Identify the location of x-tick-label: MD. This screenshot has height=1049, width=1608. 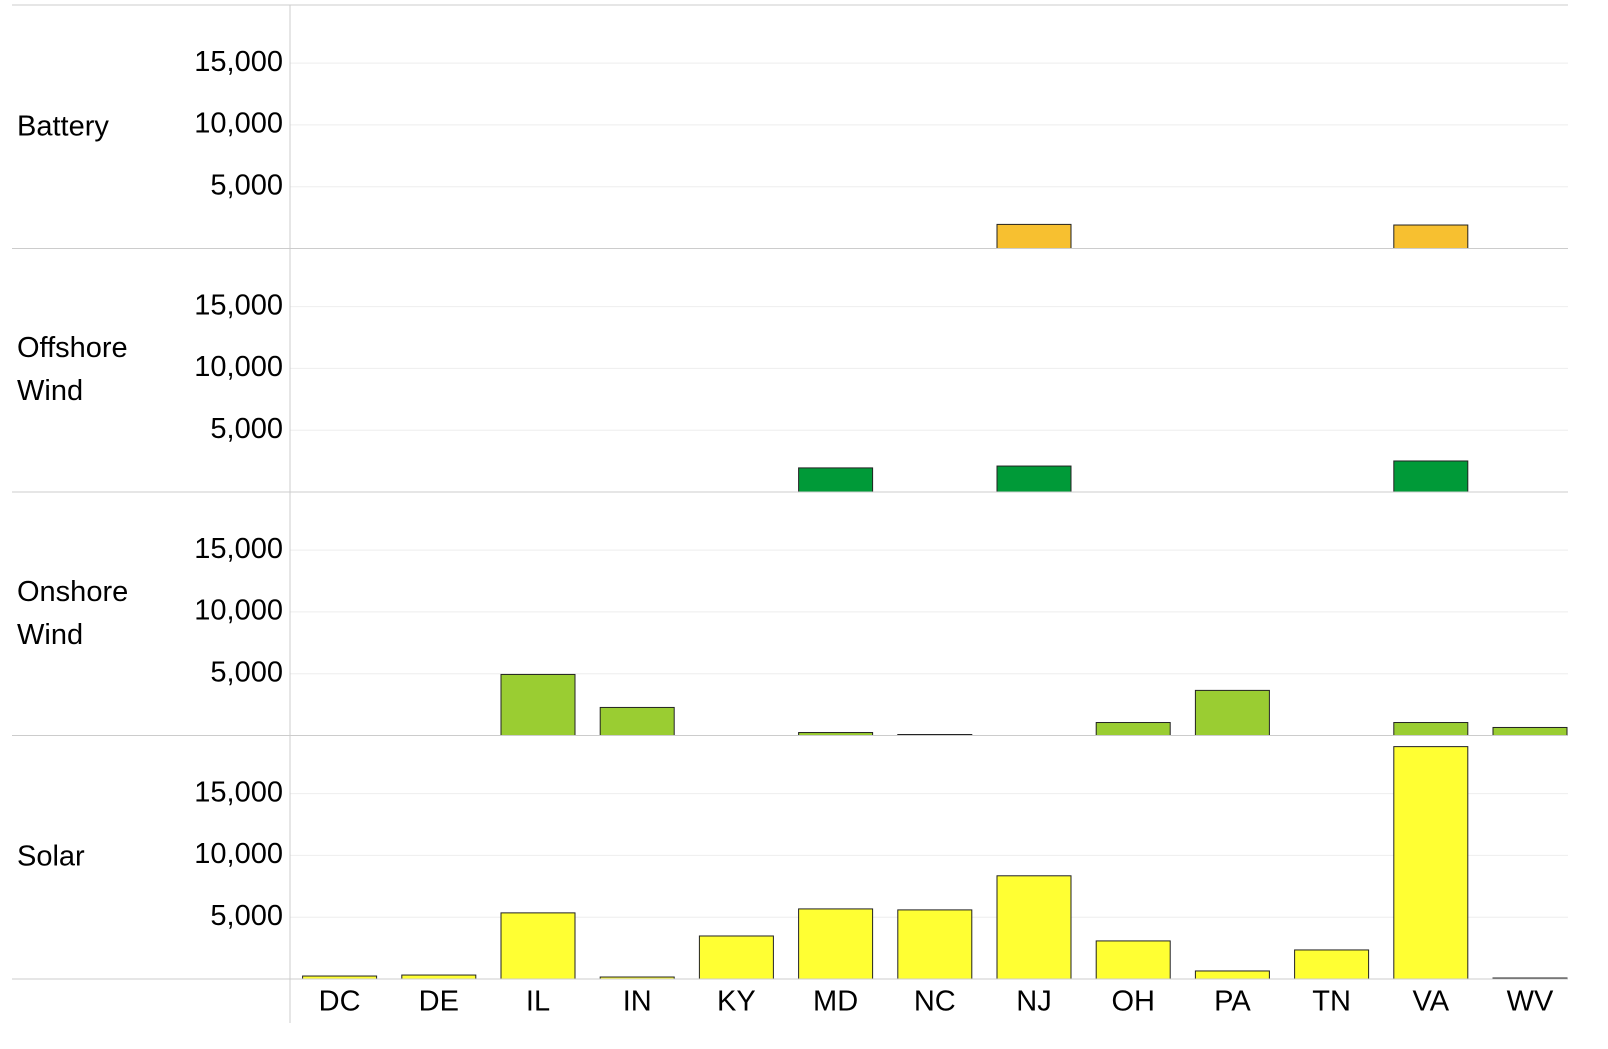
(835, 1002).